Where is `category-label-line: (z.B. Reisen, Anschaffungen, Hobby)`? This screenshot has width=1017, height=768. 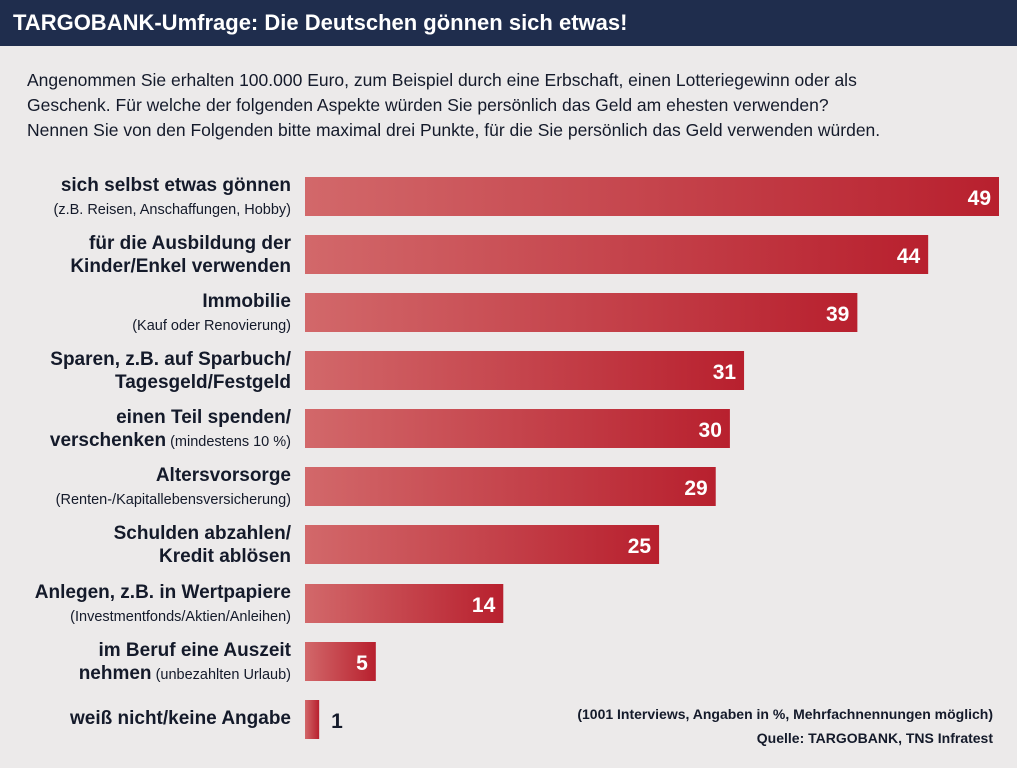
category-label-line: (z.B. Reisen, Anschaffungen, Hobby) is located at coordinates (172, 209).